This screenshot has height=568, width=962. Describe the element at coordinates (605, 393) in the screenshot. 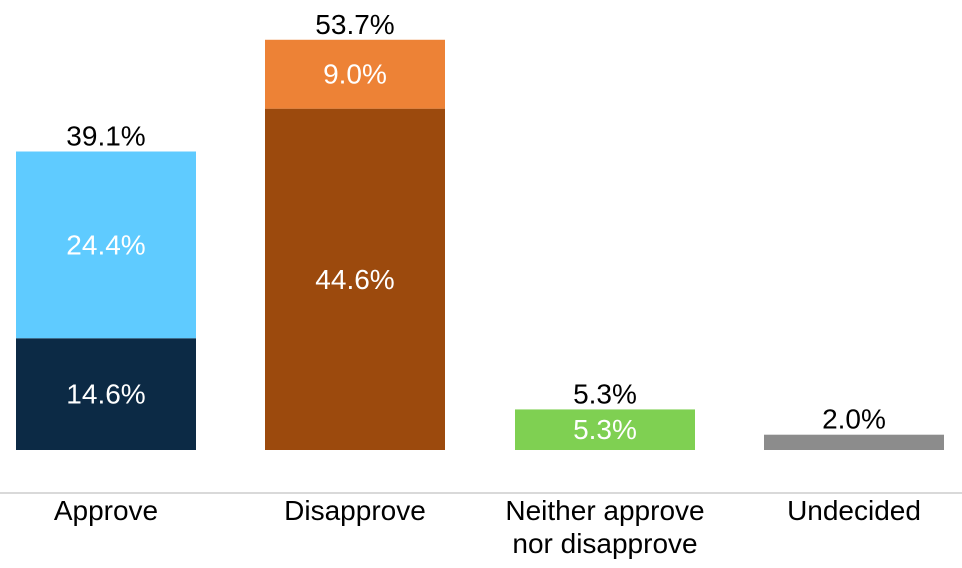

I see `total-label-neither-approve-nor-disapprove: 5.3%` at that location.